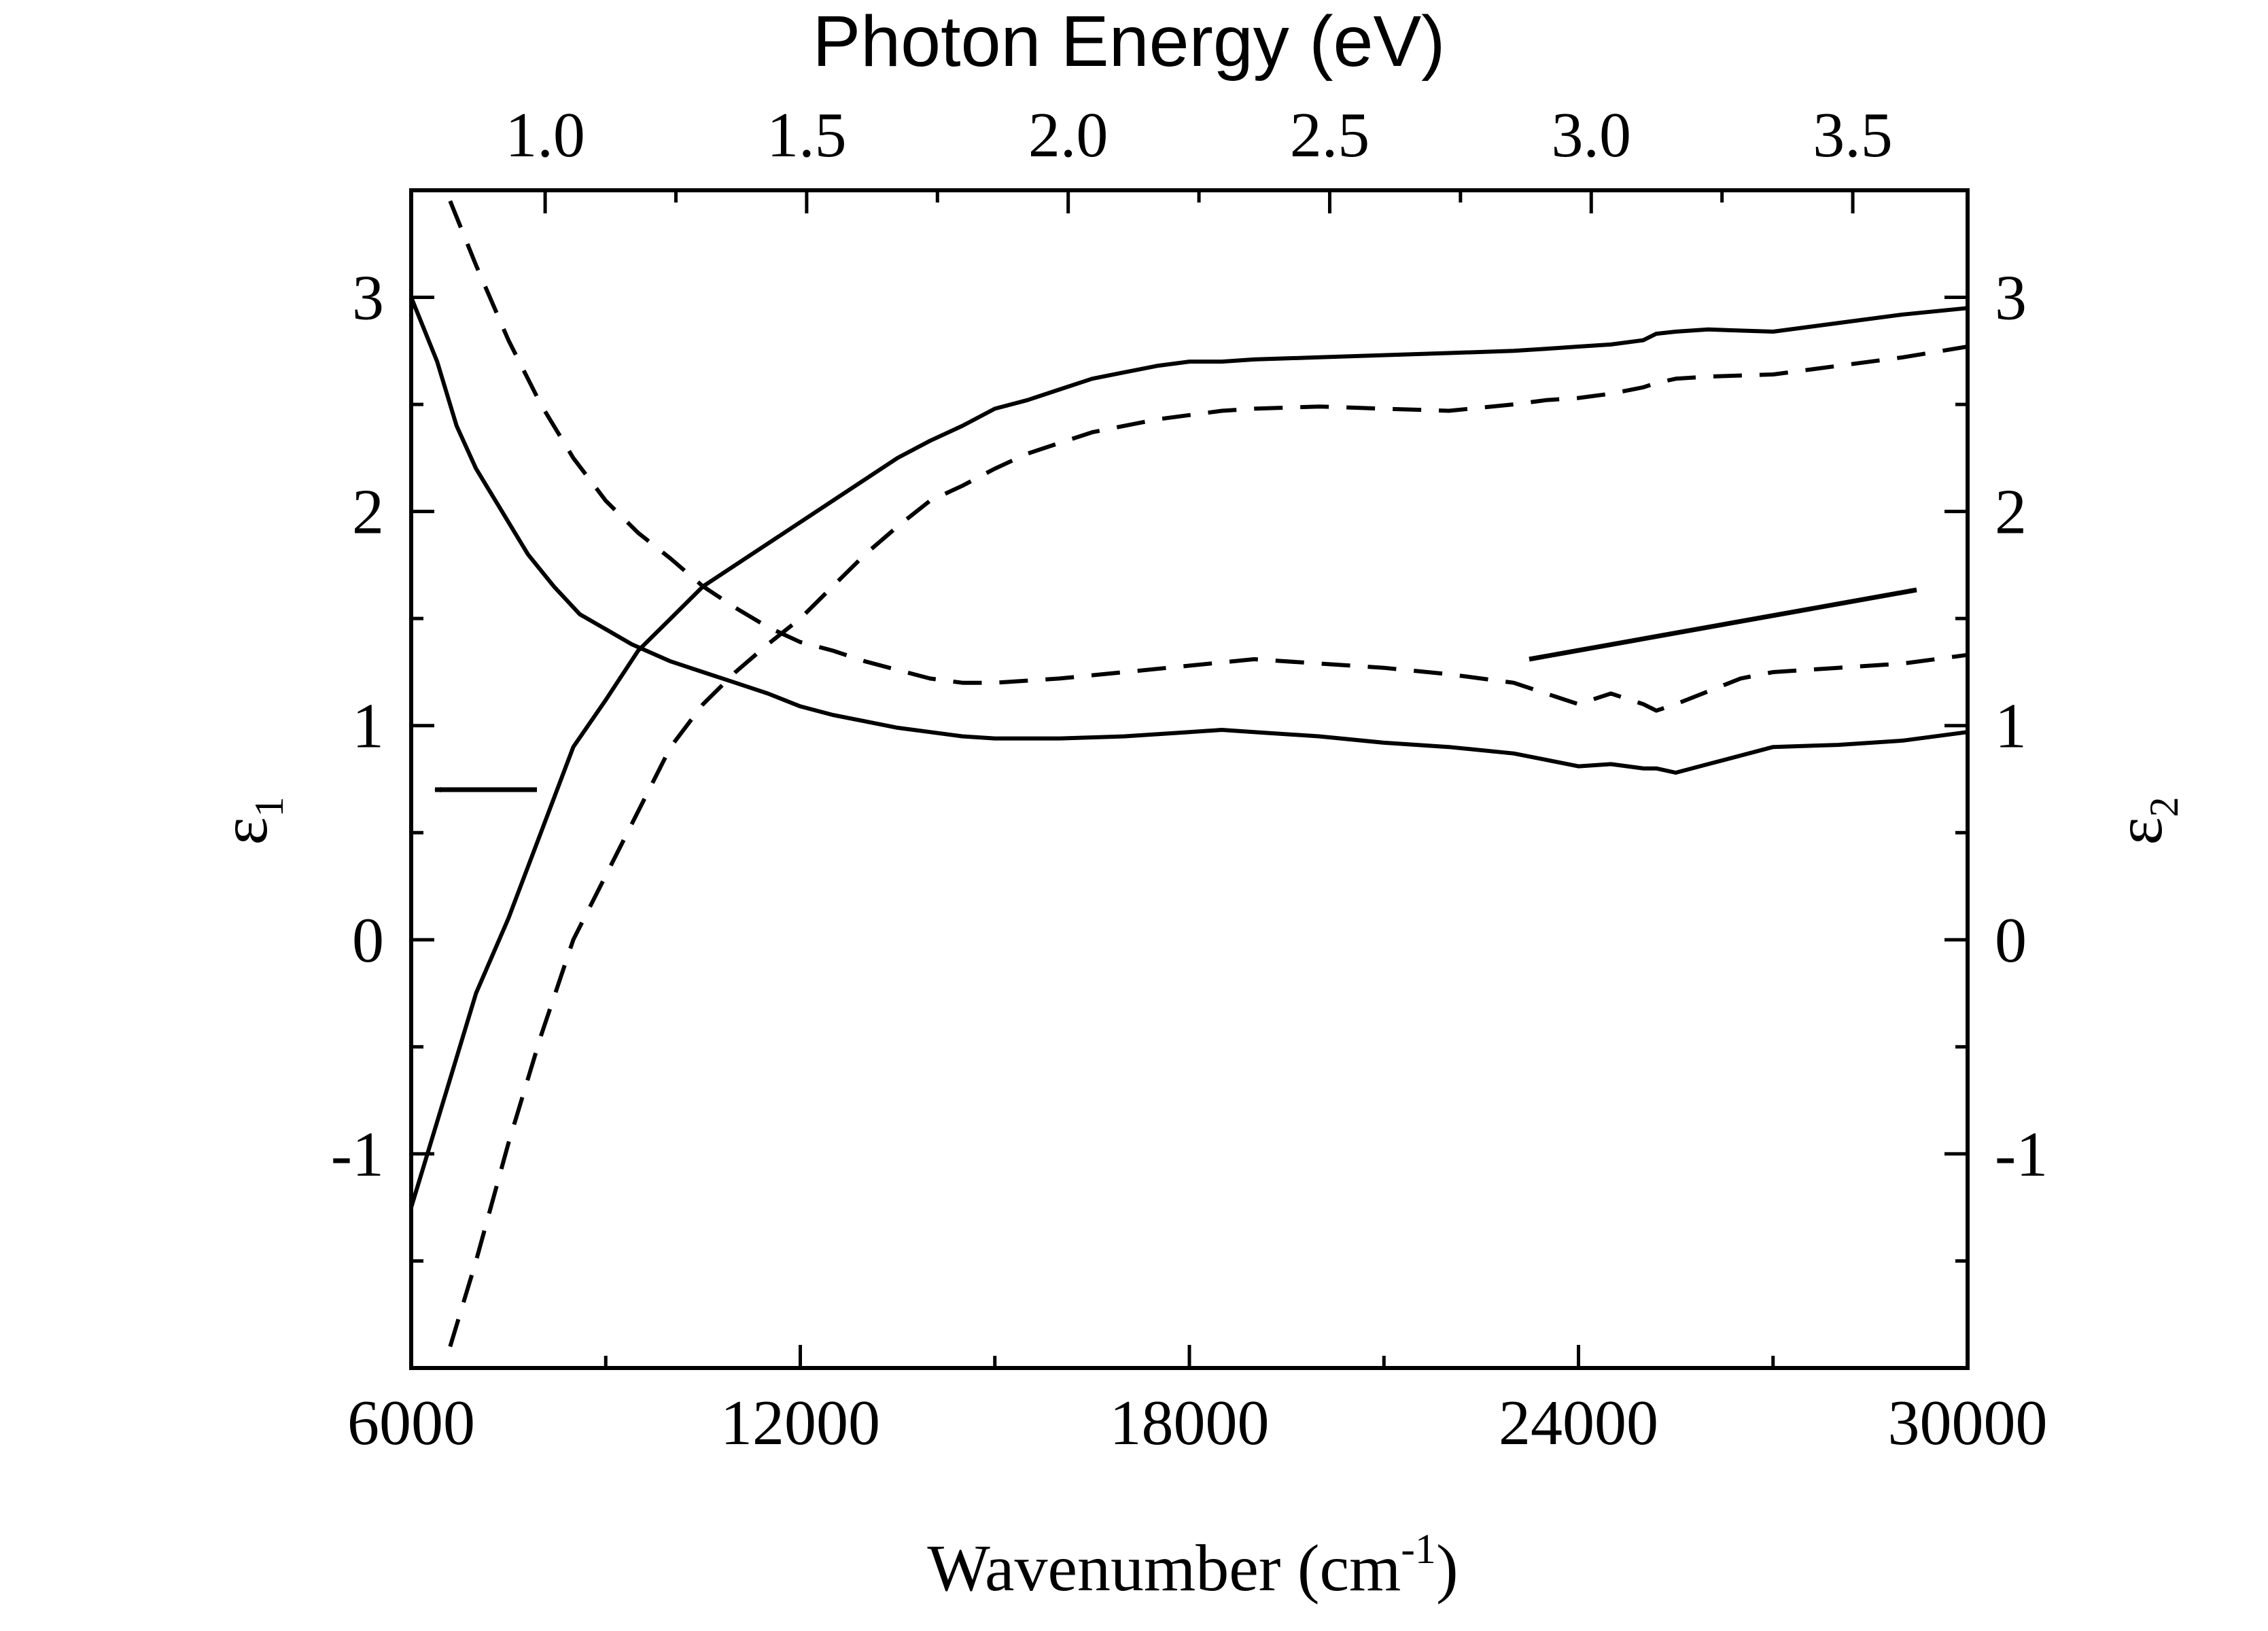  What do you see at coordinates (1068, 135) in the screenshot?
I see `x2-tick-label: 2.0` at bounding box center [1068, 135].